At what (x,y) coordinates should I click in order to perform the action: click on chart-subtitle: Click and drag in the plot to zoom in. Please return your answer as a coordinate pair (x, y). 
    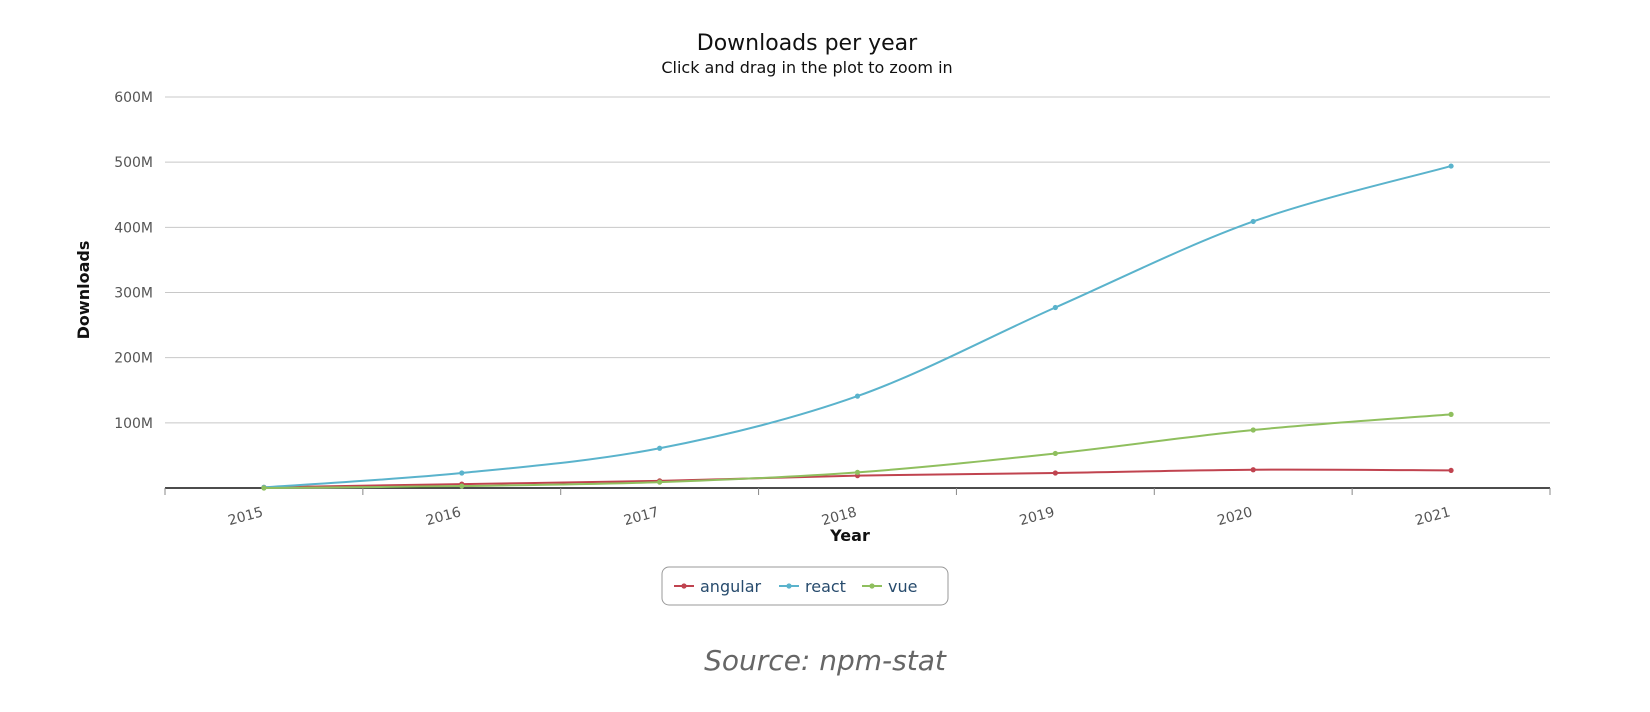
    Looking at the image, I should click on (806, 67).